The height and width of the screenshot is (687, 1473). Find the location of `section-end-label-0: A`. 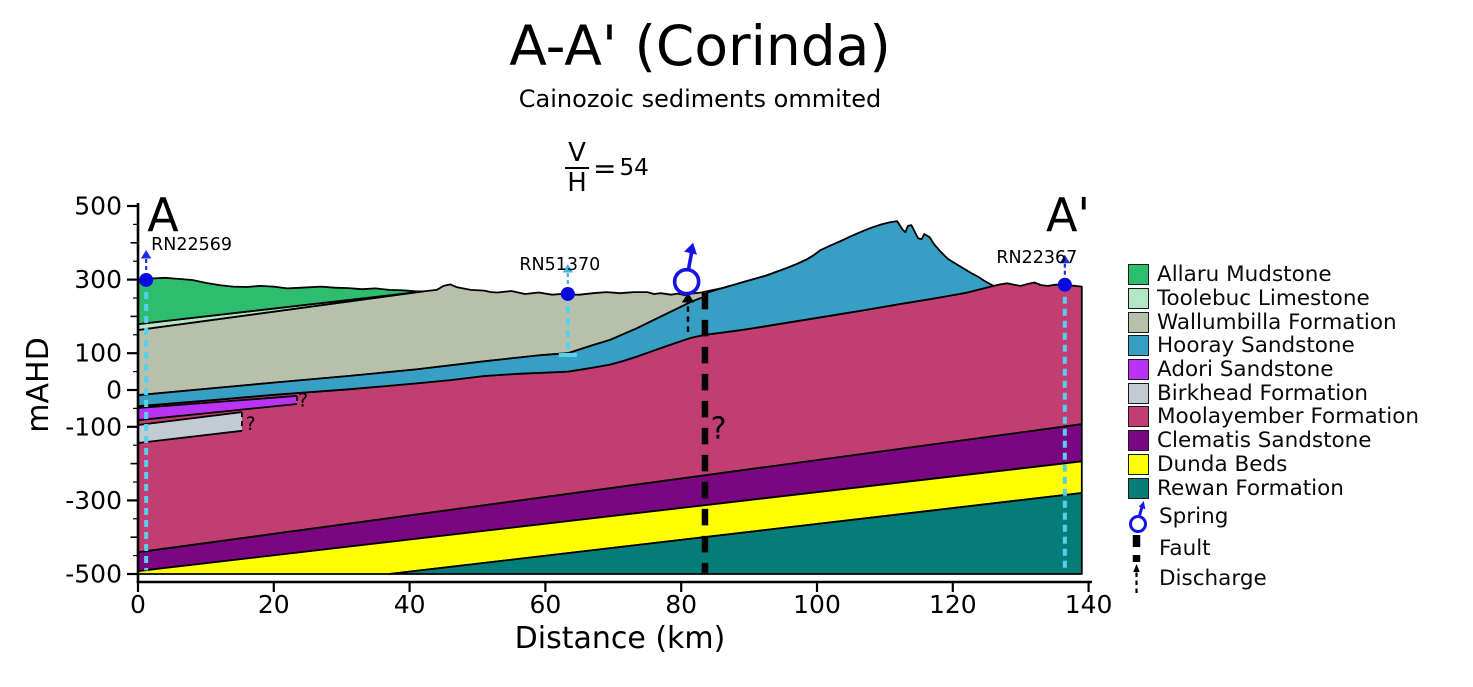

section-end-label-0: A is located at coordinates (163, 215).